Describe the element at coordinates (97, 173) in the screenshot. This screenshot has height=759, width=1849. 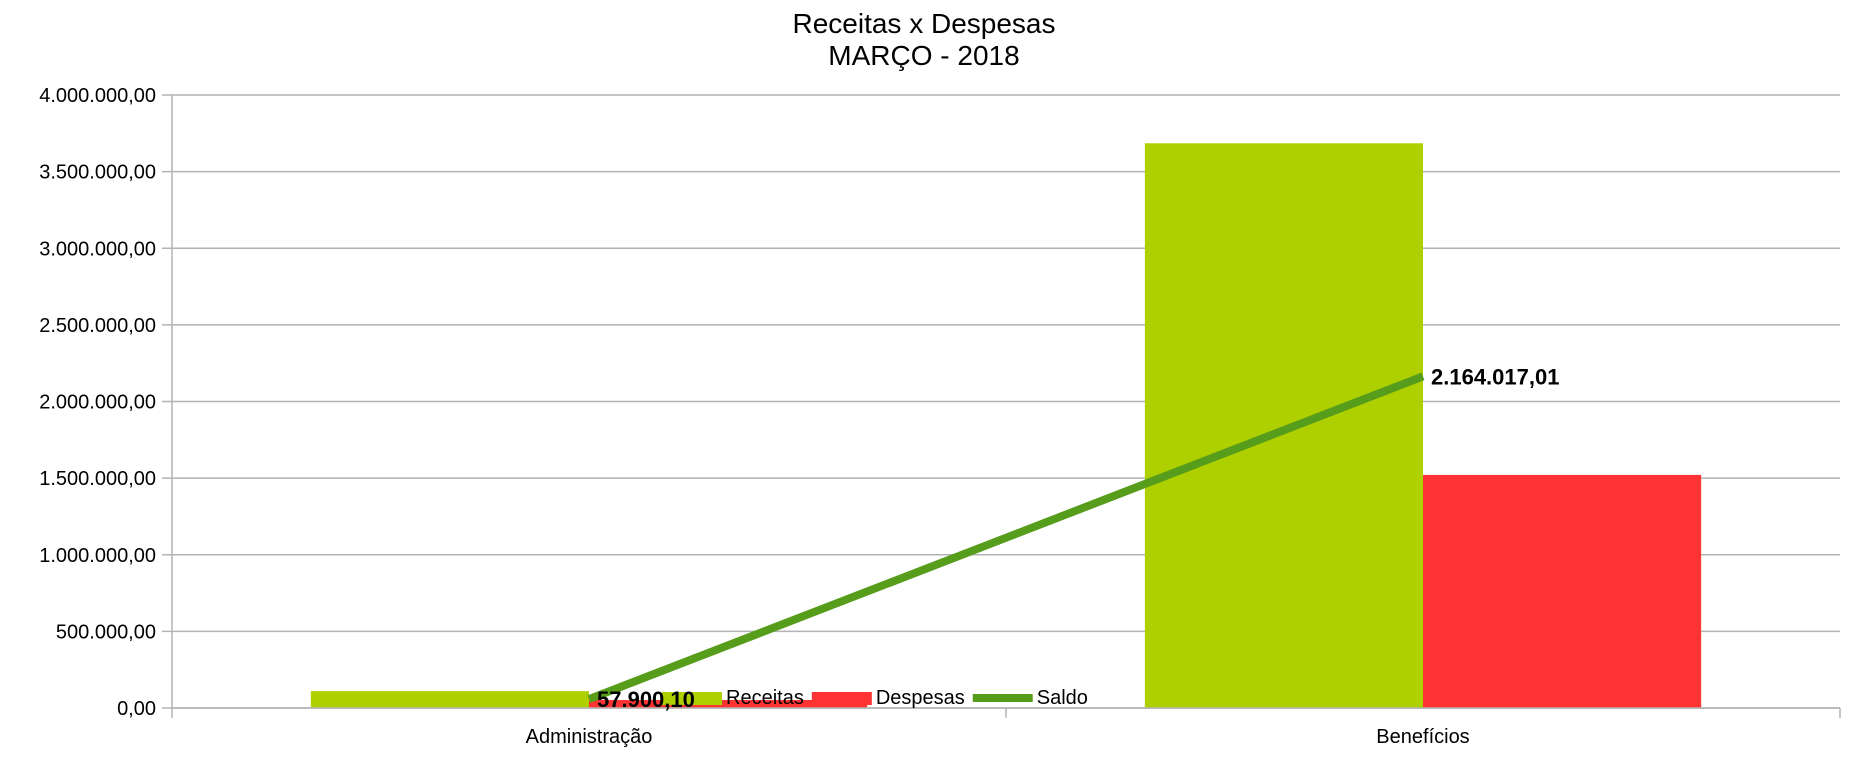
I see `y-tick-label: 3.500.000,00` at that location.